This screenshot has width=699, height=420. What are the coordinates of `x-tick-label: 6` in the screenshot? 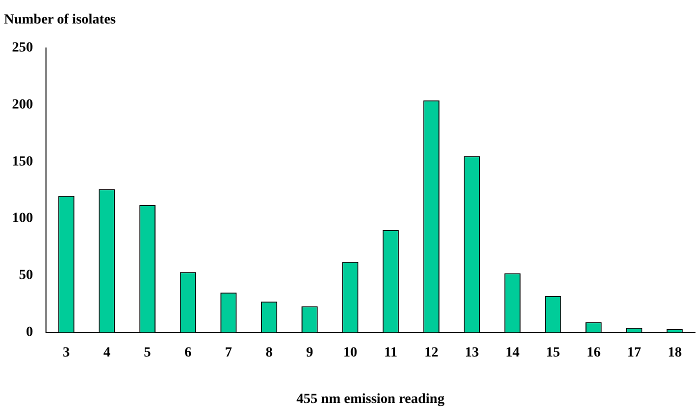 It's located at (188, 352).